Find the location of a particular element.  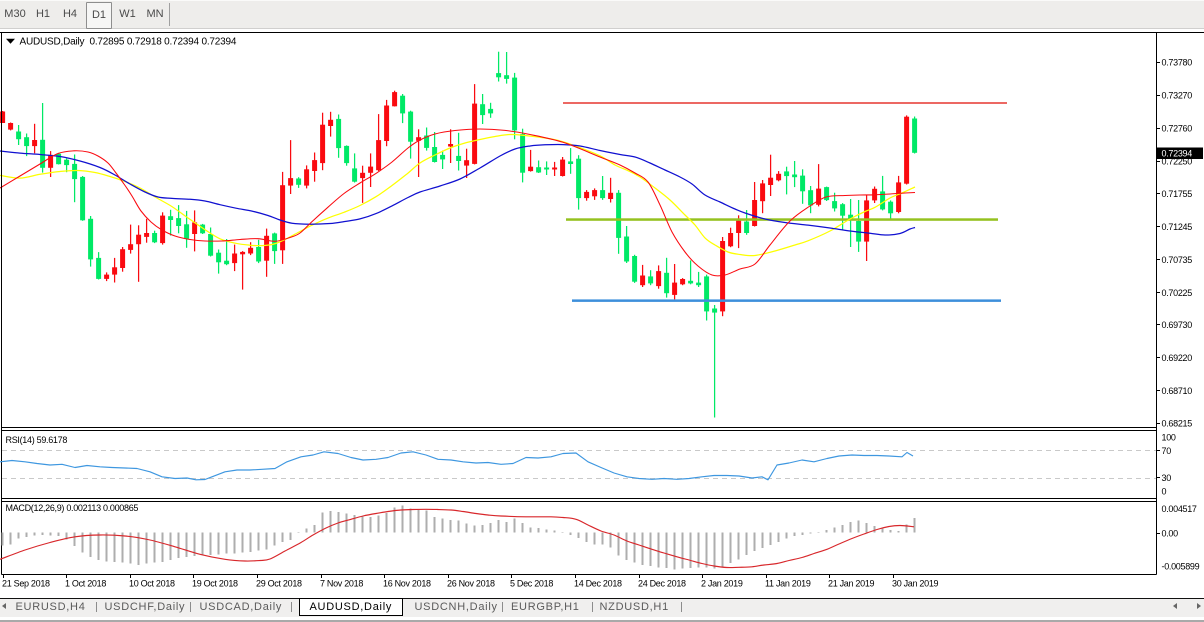

svg-text: 0.72250 is located at coordinates (1177, 162).